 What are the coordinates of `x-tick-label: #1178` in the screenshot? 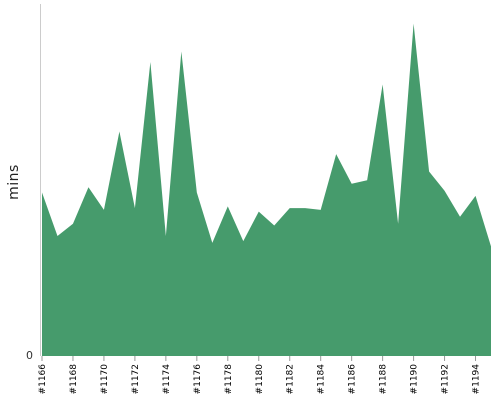 It's located at (229, 379).